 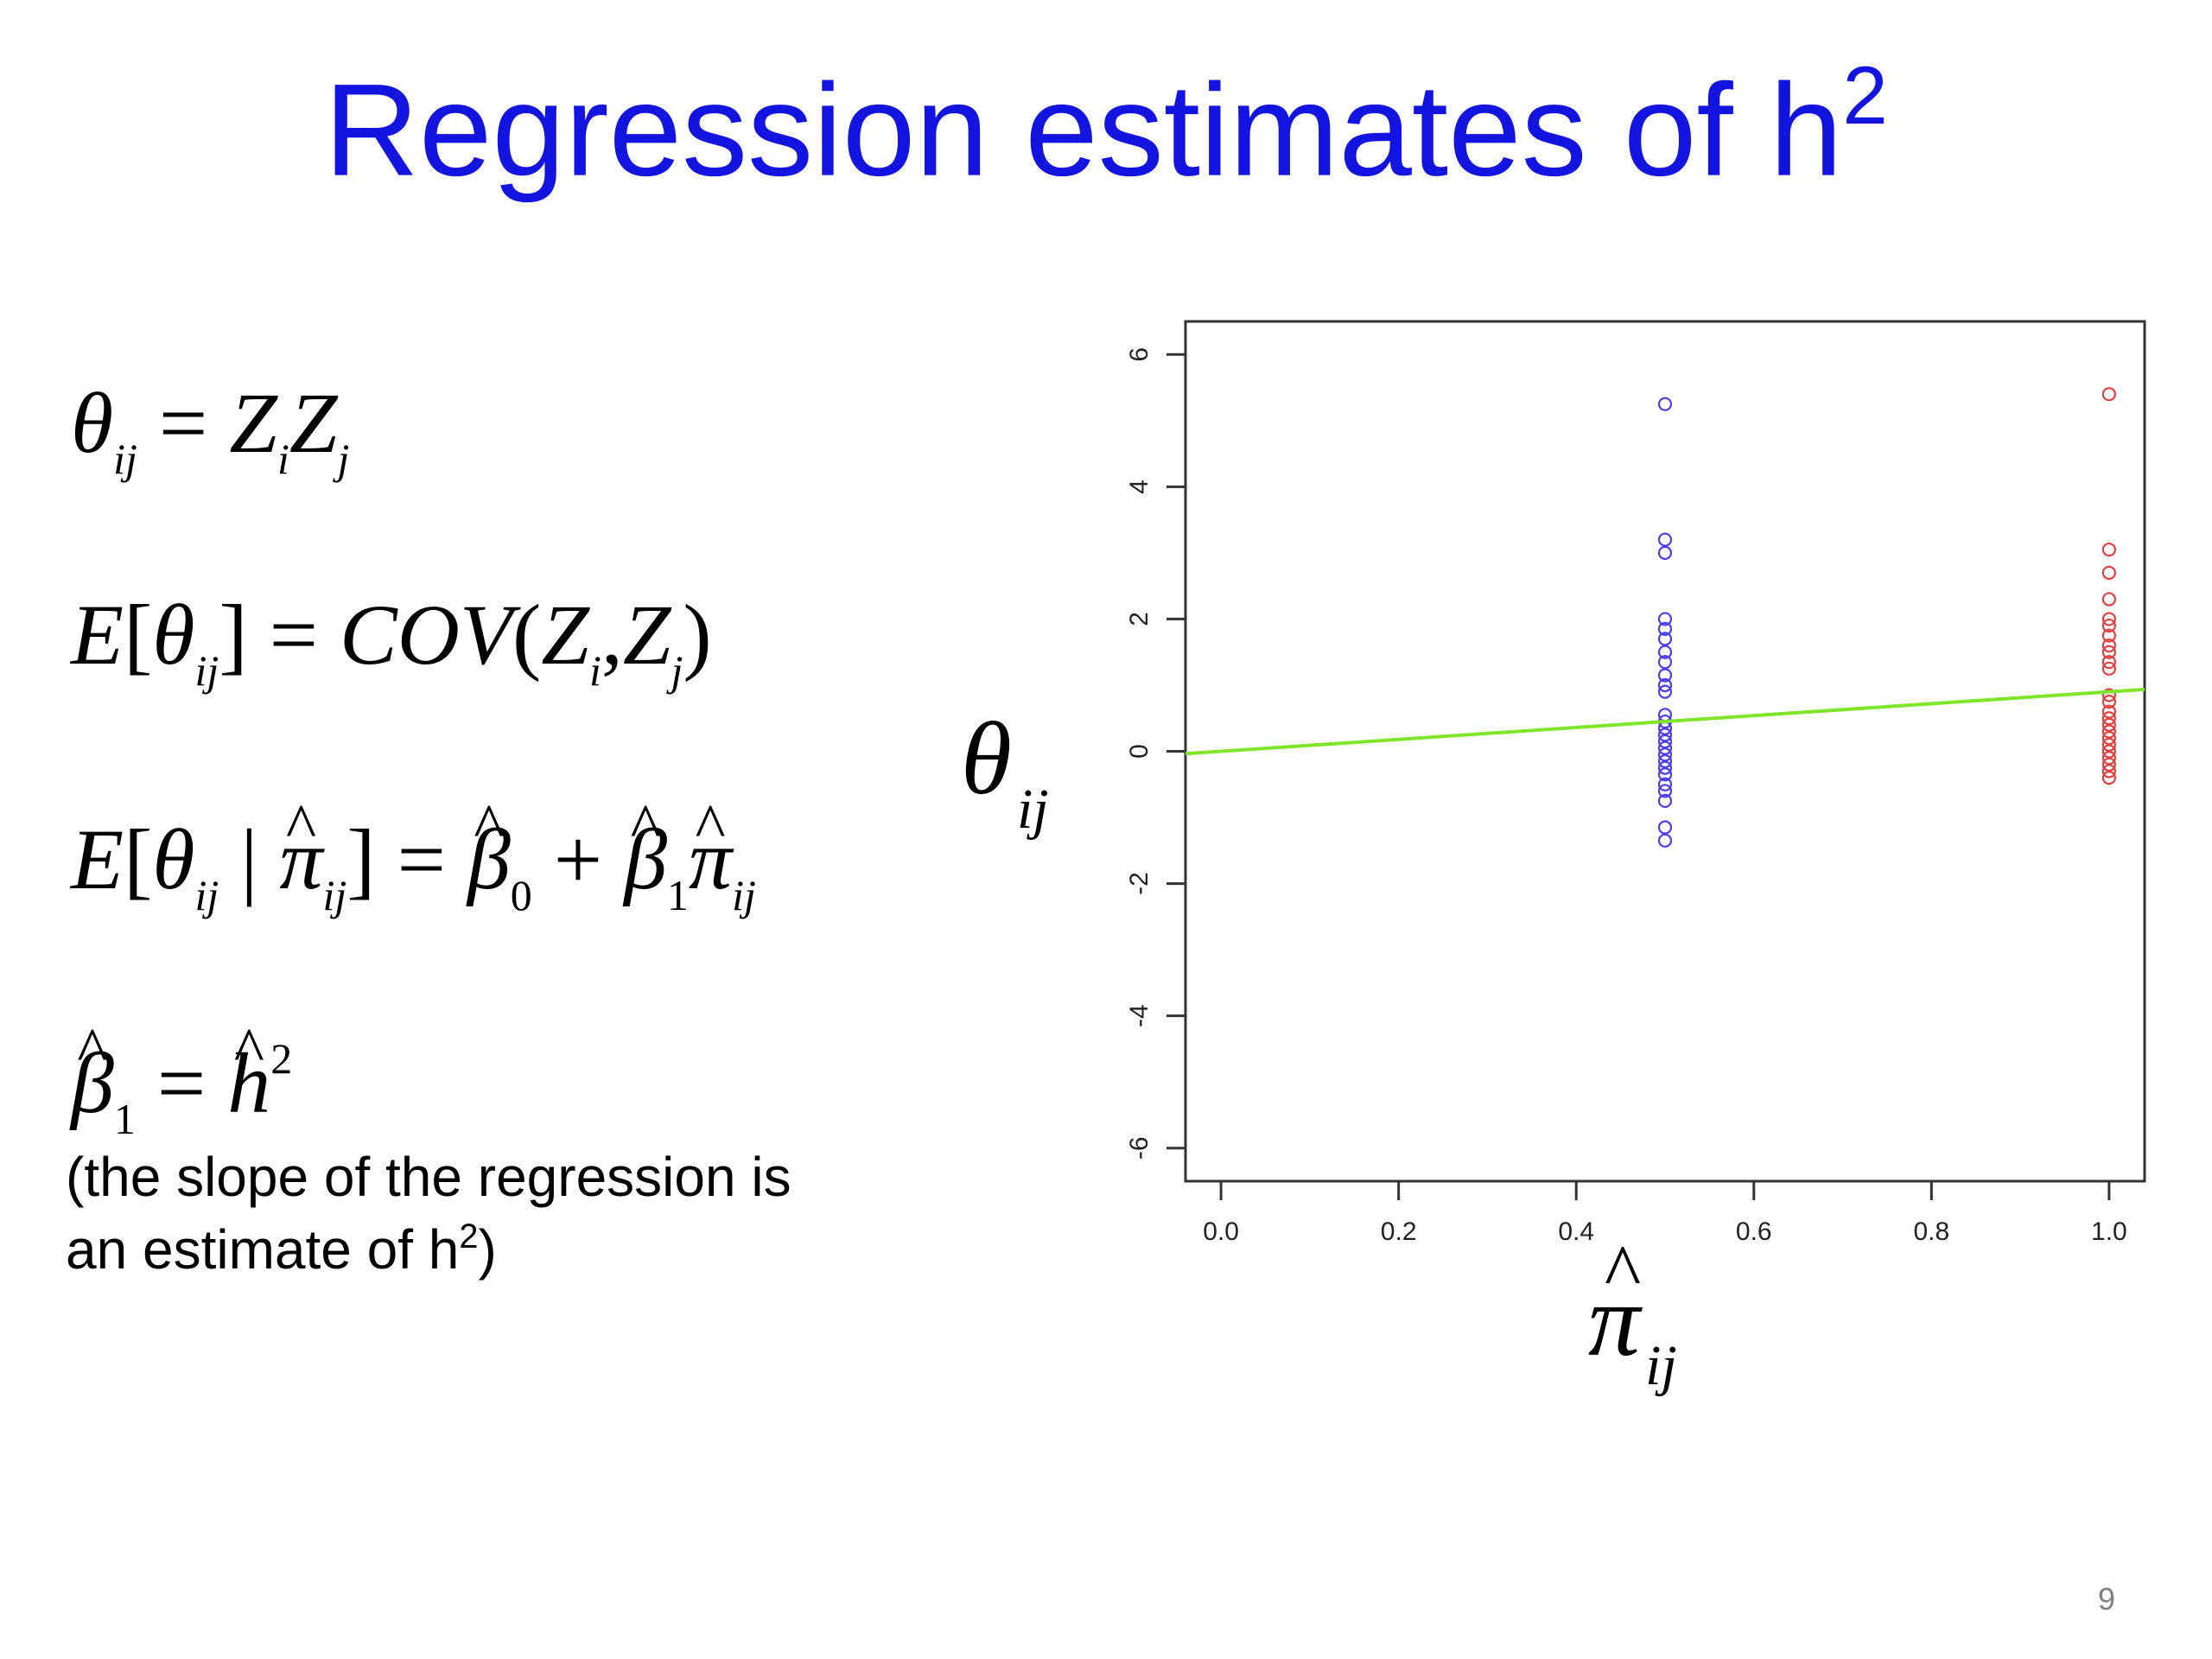 I want to click on eq-operator: ,, so click(x=612, y=635).